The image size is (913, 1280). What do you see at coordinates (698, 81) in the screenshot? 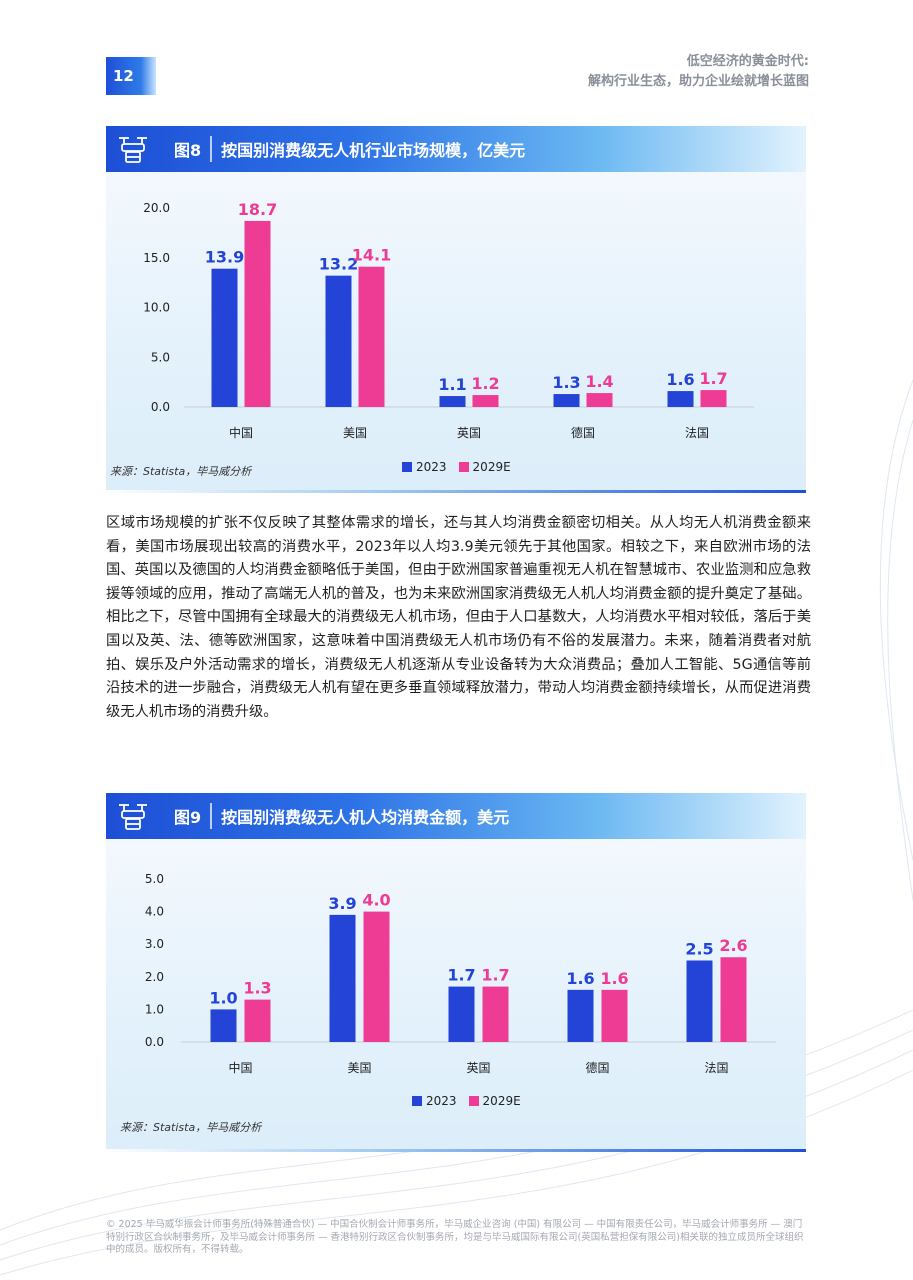
I see `header-line-2: 解构行业生态，助力企业绘就增长蓝图` at bounding box center [698, 81].